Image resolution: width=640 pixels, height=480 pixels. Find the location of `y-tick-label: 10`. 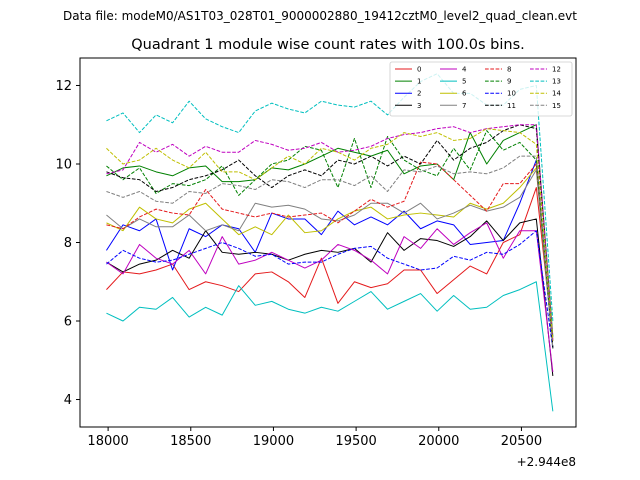

y-tick-label: 10 is located at coordinates (63, 164).